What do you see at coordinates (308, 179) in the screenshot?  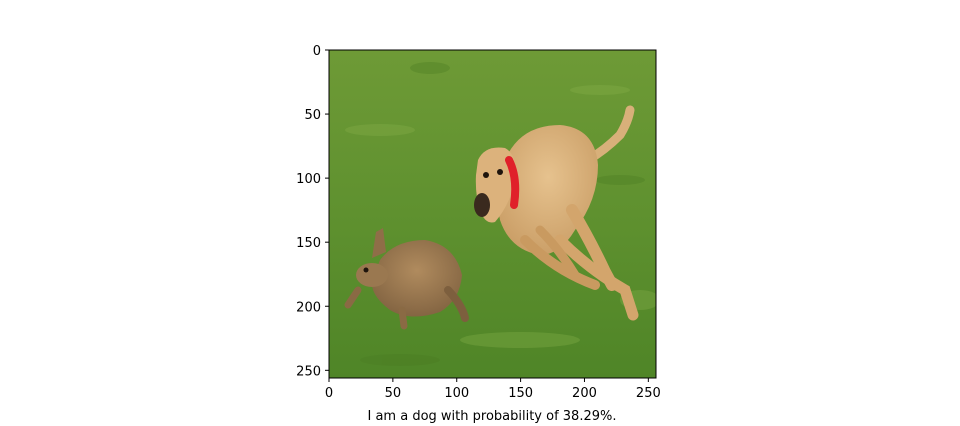 I see `y-tick-label: 100` at bounding box center [308, 179].